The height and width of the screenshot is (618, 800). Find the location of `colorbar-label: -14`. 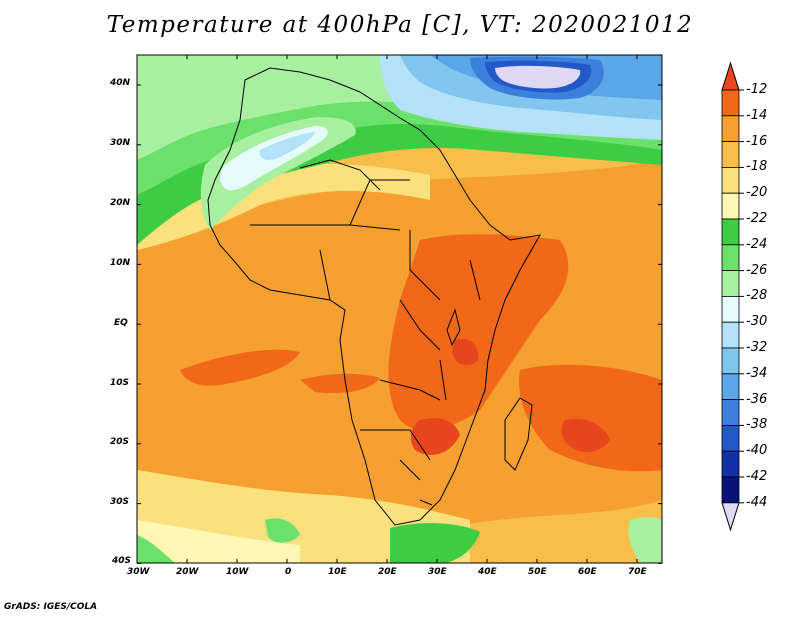

colorbar-label: -14 is located at coordinates (757, 115).